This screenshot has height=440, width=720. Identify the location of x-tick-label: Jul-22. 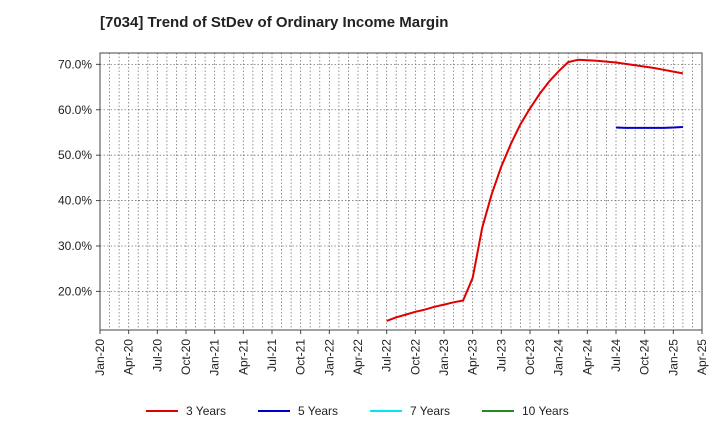
(387, 355).